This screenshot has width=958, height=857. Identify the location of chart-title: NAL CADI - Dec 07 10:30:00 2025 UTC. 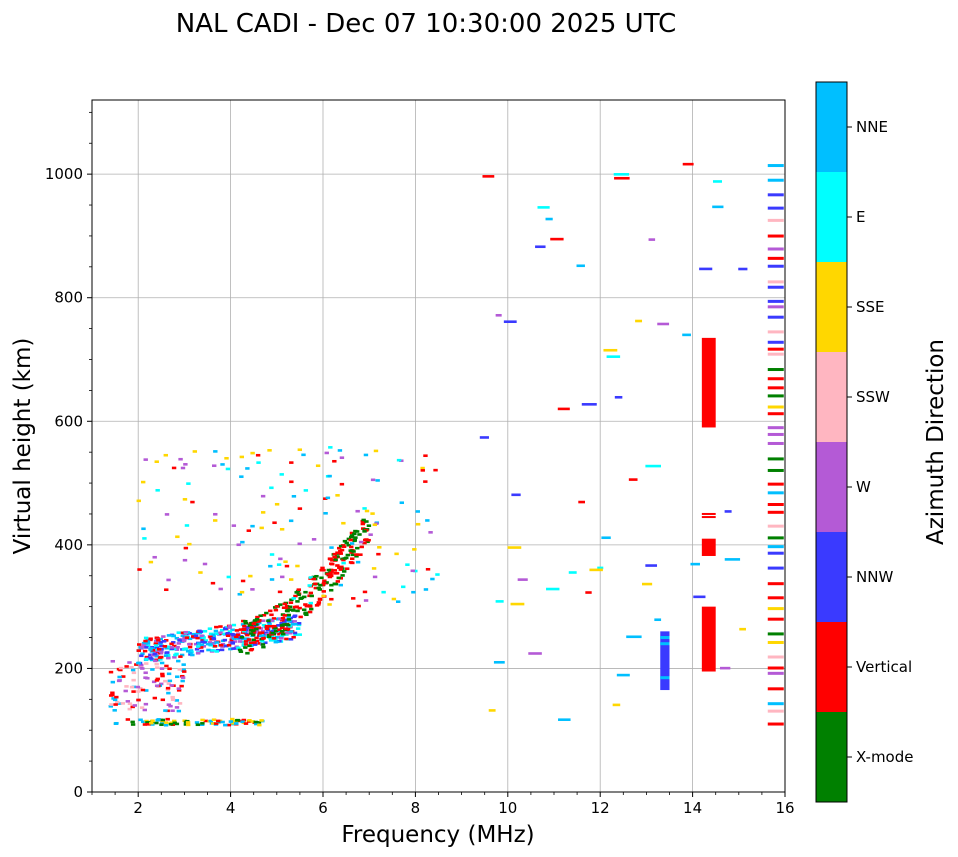
(426, 24).